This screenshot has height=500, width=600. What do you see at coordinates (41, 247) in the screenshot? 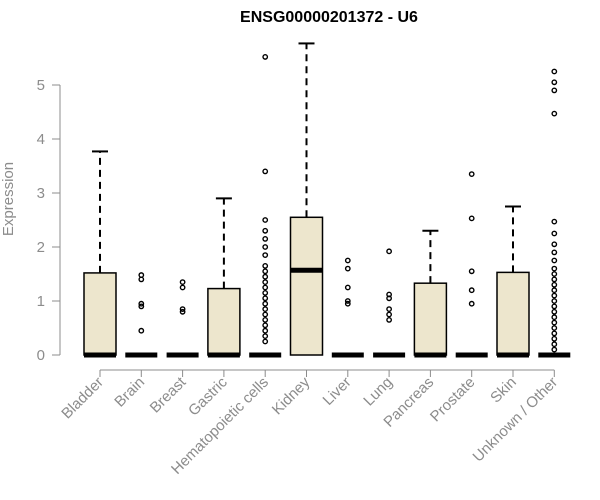
I see `y-tick-label: 2` at bounding box center [41, 247].